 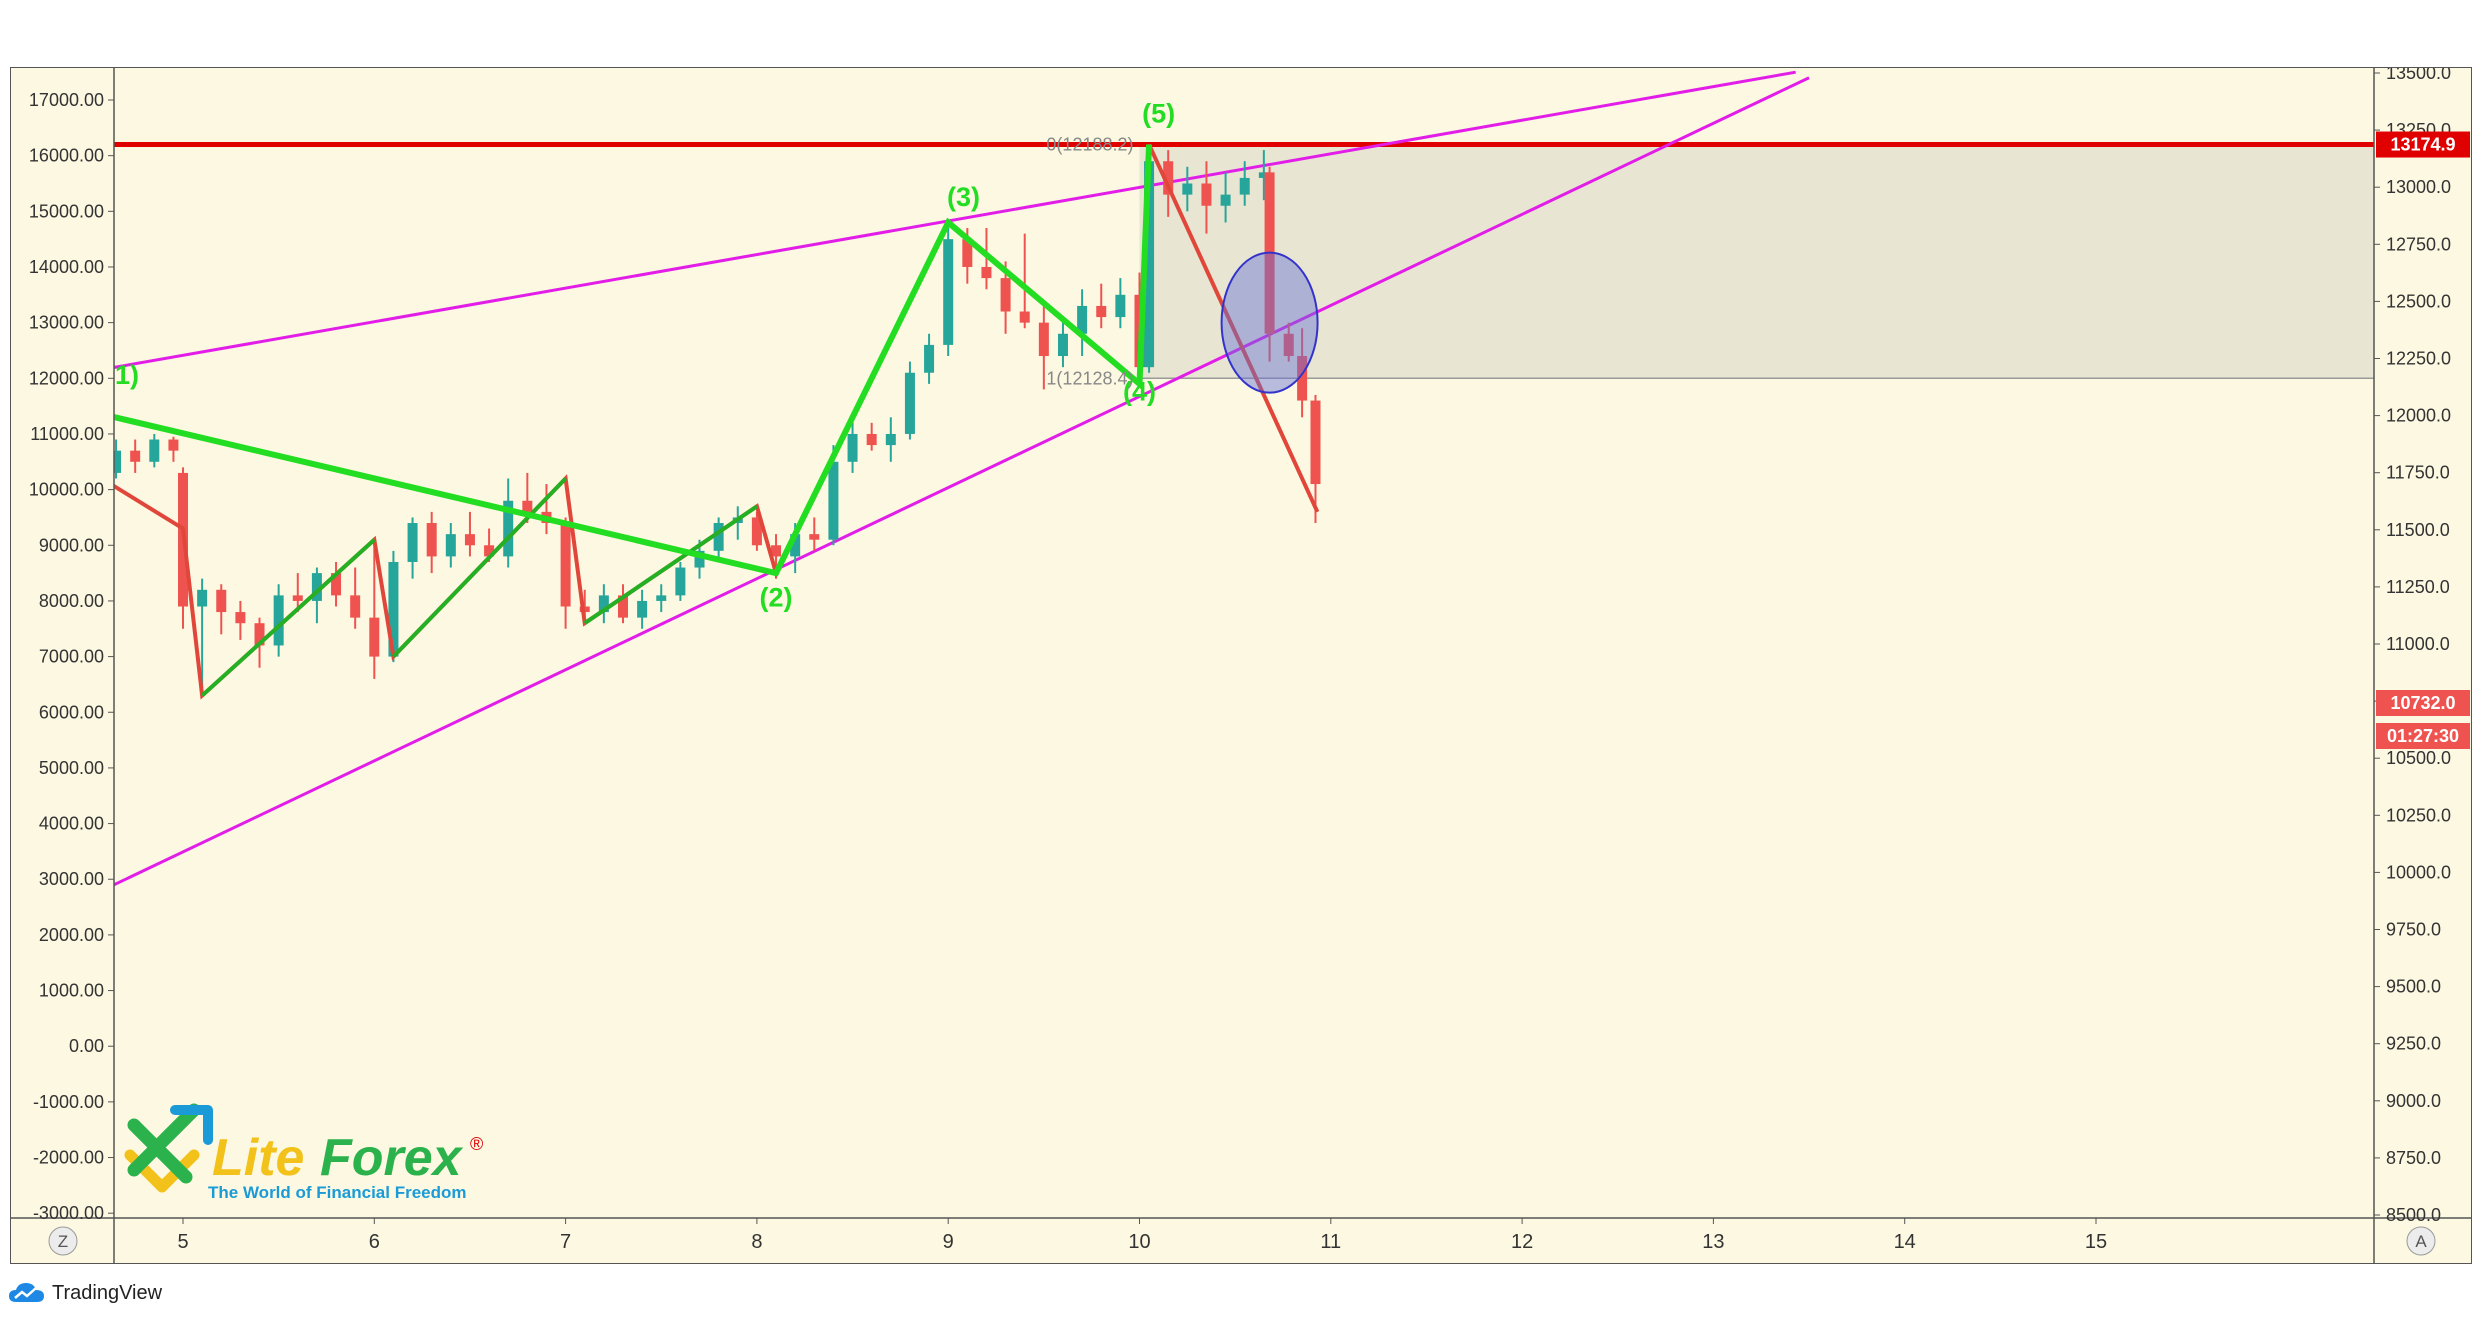 What do you see at coordinates (2418, 416) in the screenshot?
I see `right-tick-label-6: 12000.0` at bounding box center [2418, 416].